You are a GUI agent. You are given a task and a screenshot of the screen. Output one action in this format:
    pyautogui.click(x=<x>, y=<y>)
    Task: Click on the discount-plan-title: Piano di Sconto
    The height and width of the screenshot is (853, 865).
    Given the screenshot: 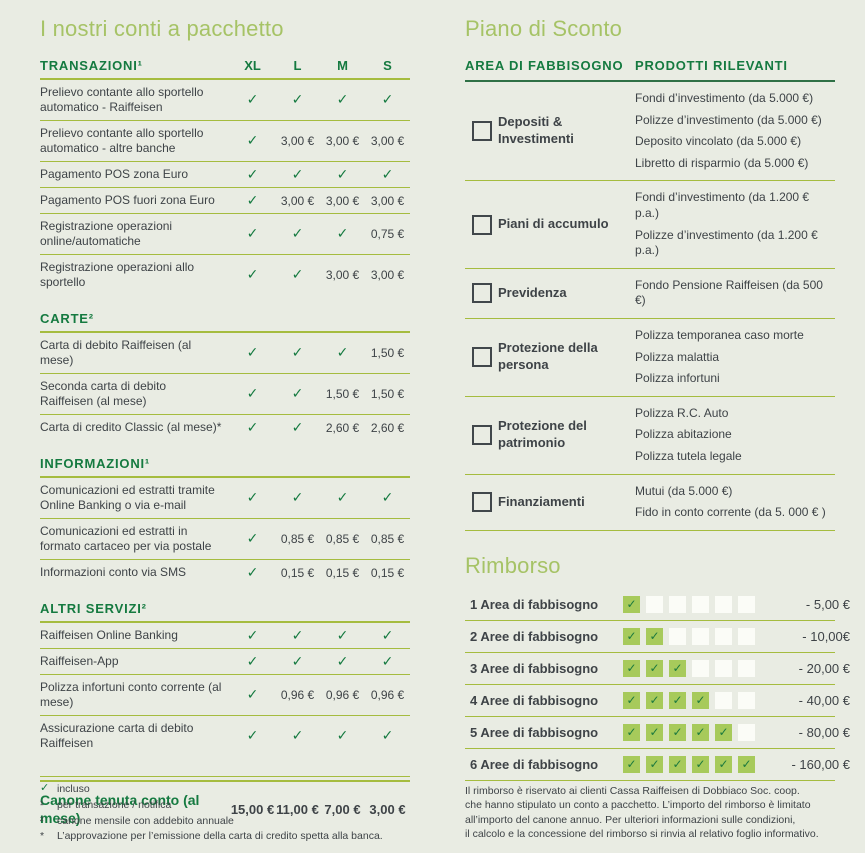 What is the action you would take?
    pyautogui.click(x=544, y=28)
    